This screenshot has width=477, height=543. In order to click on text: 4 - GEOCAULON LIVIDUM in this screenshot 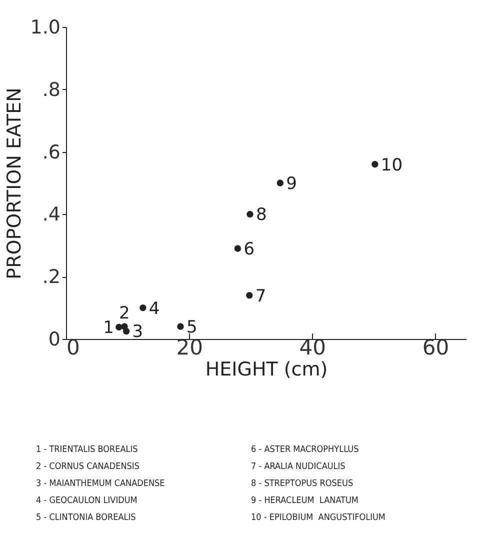, I will do `click(87, 502)`.